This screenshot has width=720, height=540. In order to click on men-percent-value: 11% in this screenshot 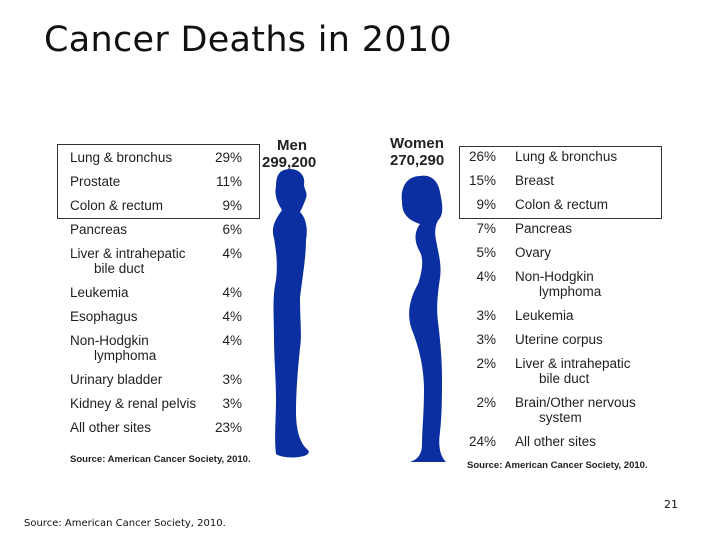, I will do `click(228, 181)`.